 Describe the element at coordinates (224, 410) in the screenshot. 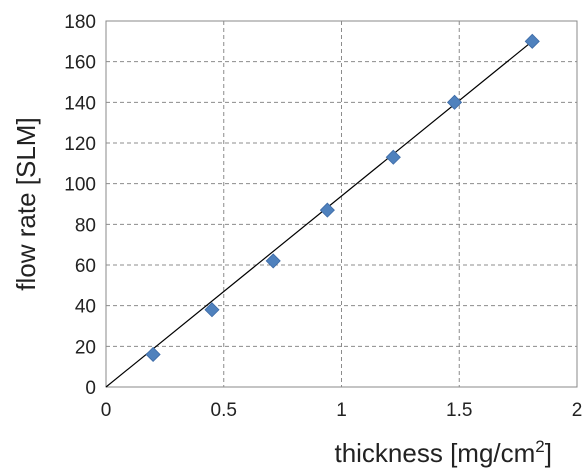

I see `x-tick-label: 0.5` at that location.